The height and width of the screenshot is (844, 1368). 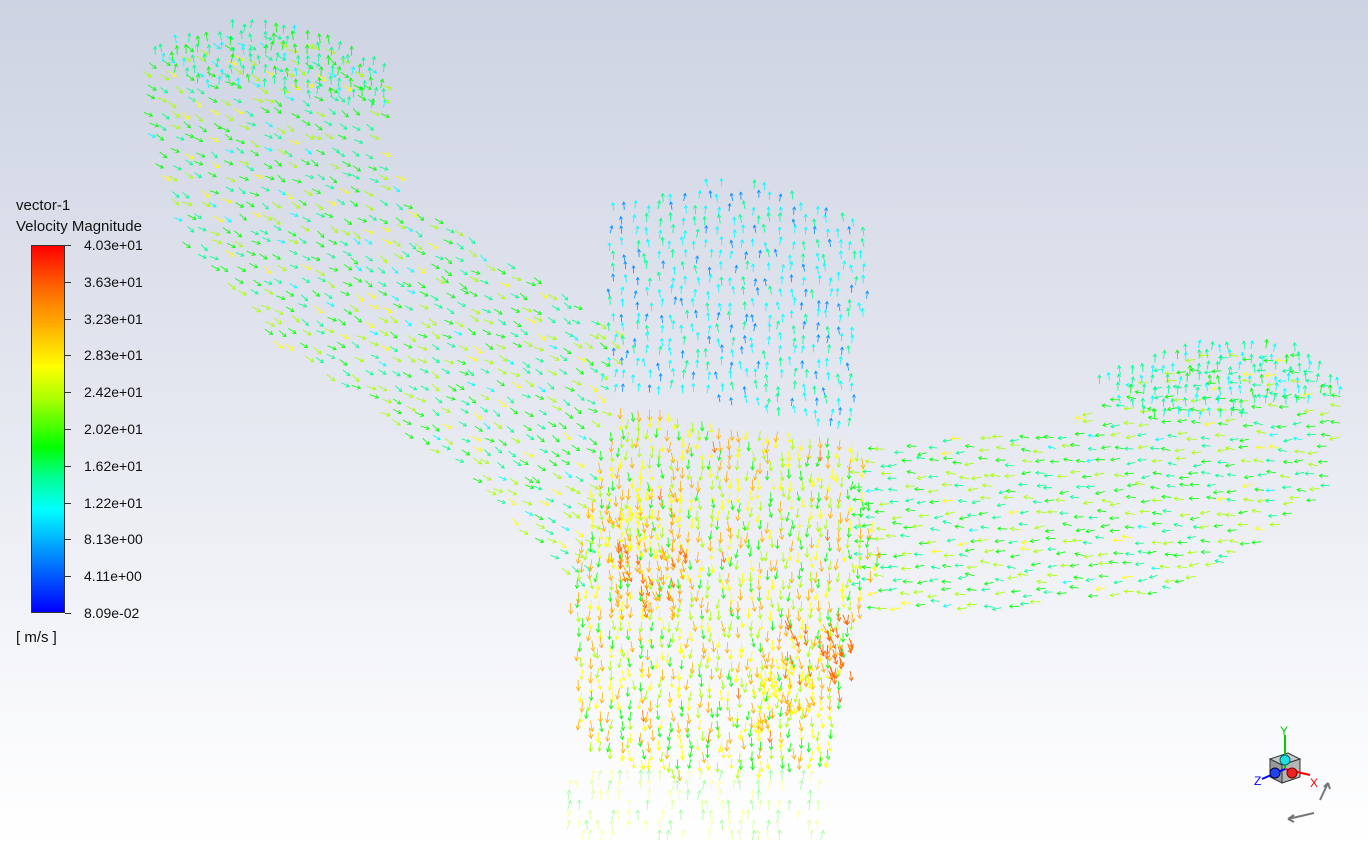 I want to click on axis-triad: X Y Z, so click(x=1295, y=775).